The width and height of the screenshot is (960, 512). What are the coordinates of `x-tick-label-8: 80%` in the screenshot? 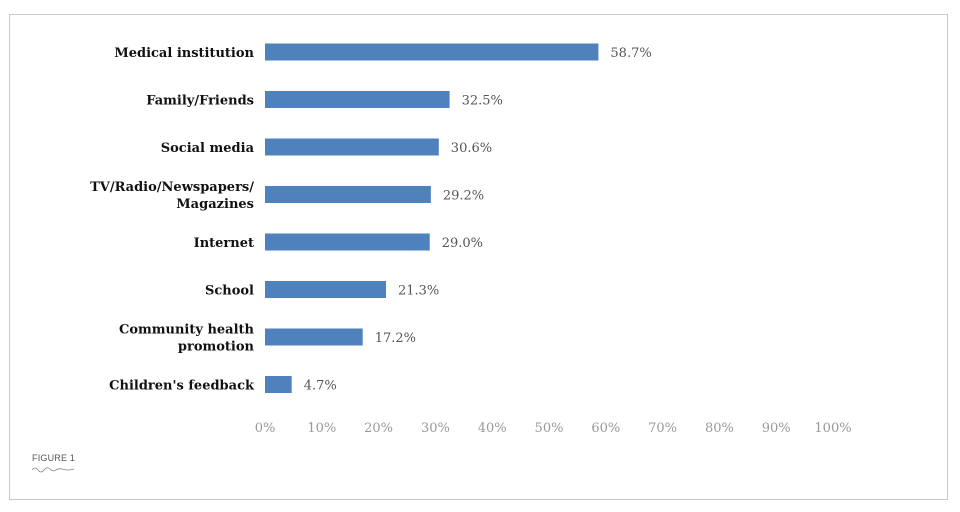 It's located at (719, 428).